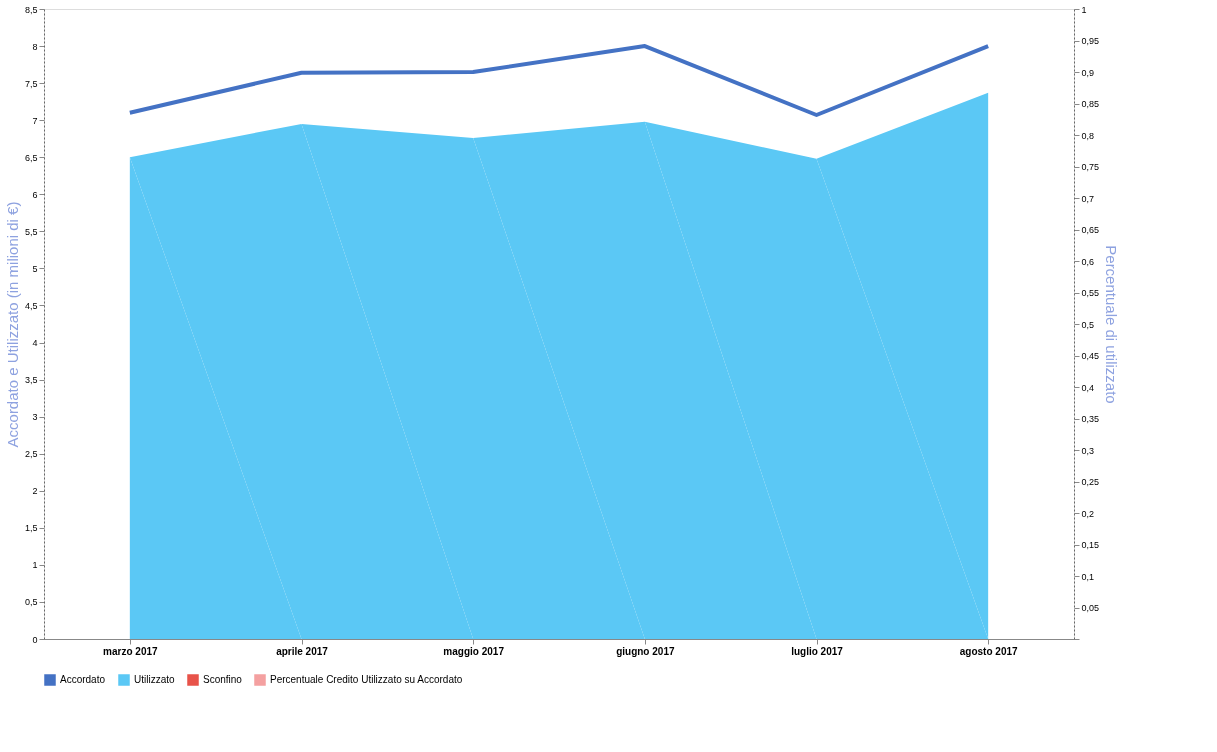  I want to click on y2-tick-label: 0,5, so click(1088, 324).